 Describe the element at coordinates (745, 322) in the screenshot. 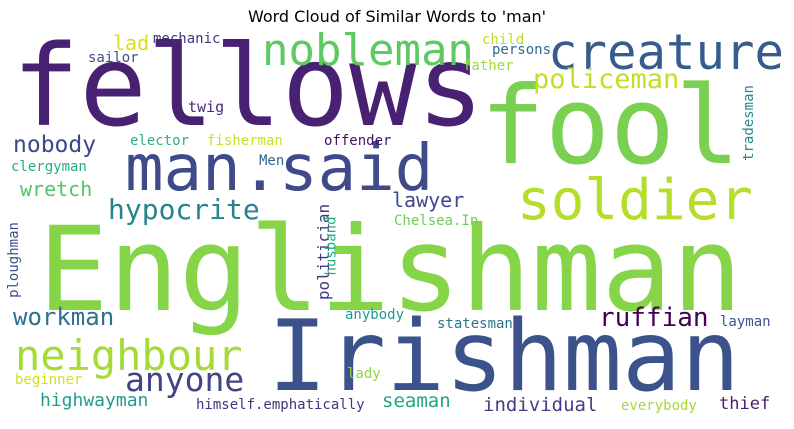

I see `word-layman: layman` at that location.